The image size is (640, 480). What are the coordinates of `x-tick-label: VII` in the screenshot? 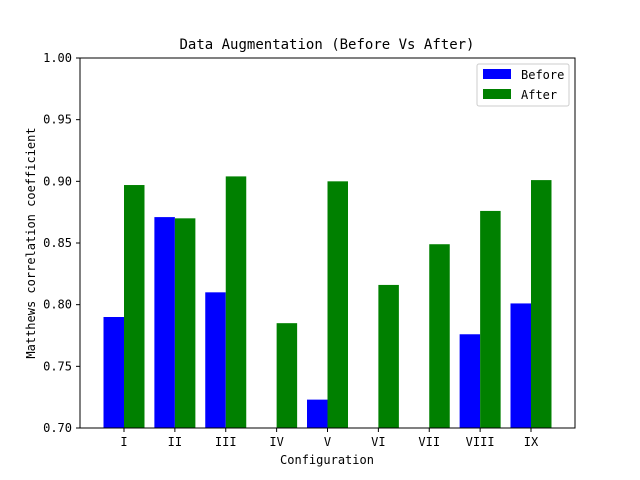 It's located at (429, 442).